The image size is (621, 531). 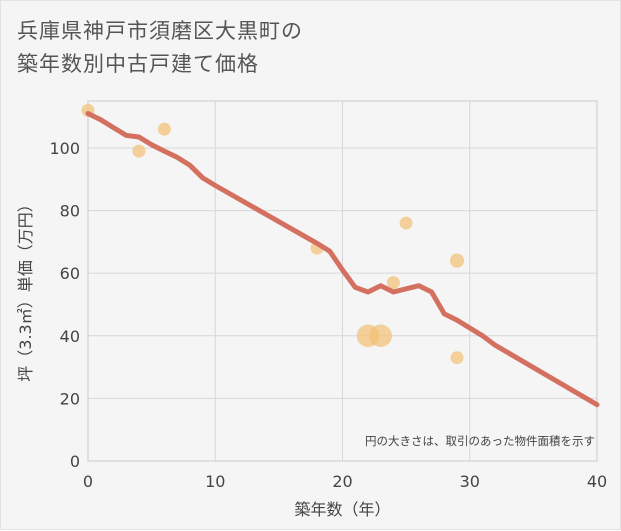 What do you see at coordinates (70, 211) in the screenshot?
I see `y-tick-label: 80` at bounding box center [70, 211].